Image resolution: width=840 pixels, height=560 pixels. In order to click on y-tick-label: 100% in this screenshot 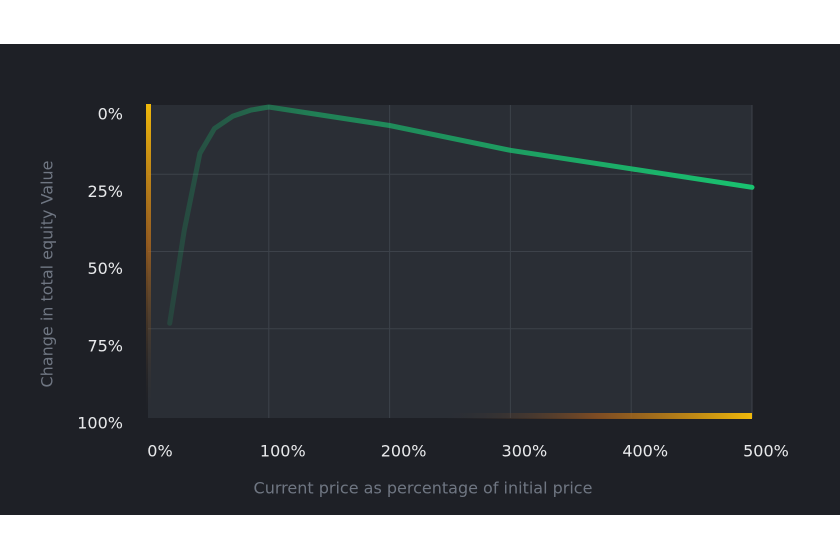, I will do `click(100, 423)`.